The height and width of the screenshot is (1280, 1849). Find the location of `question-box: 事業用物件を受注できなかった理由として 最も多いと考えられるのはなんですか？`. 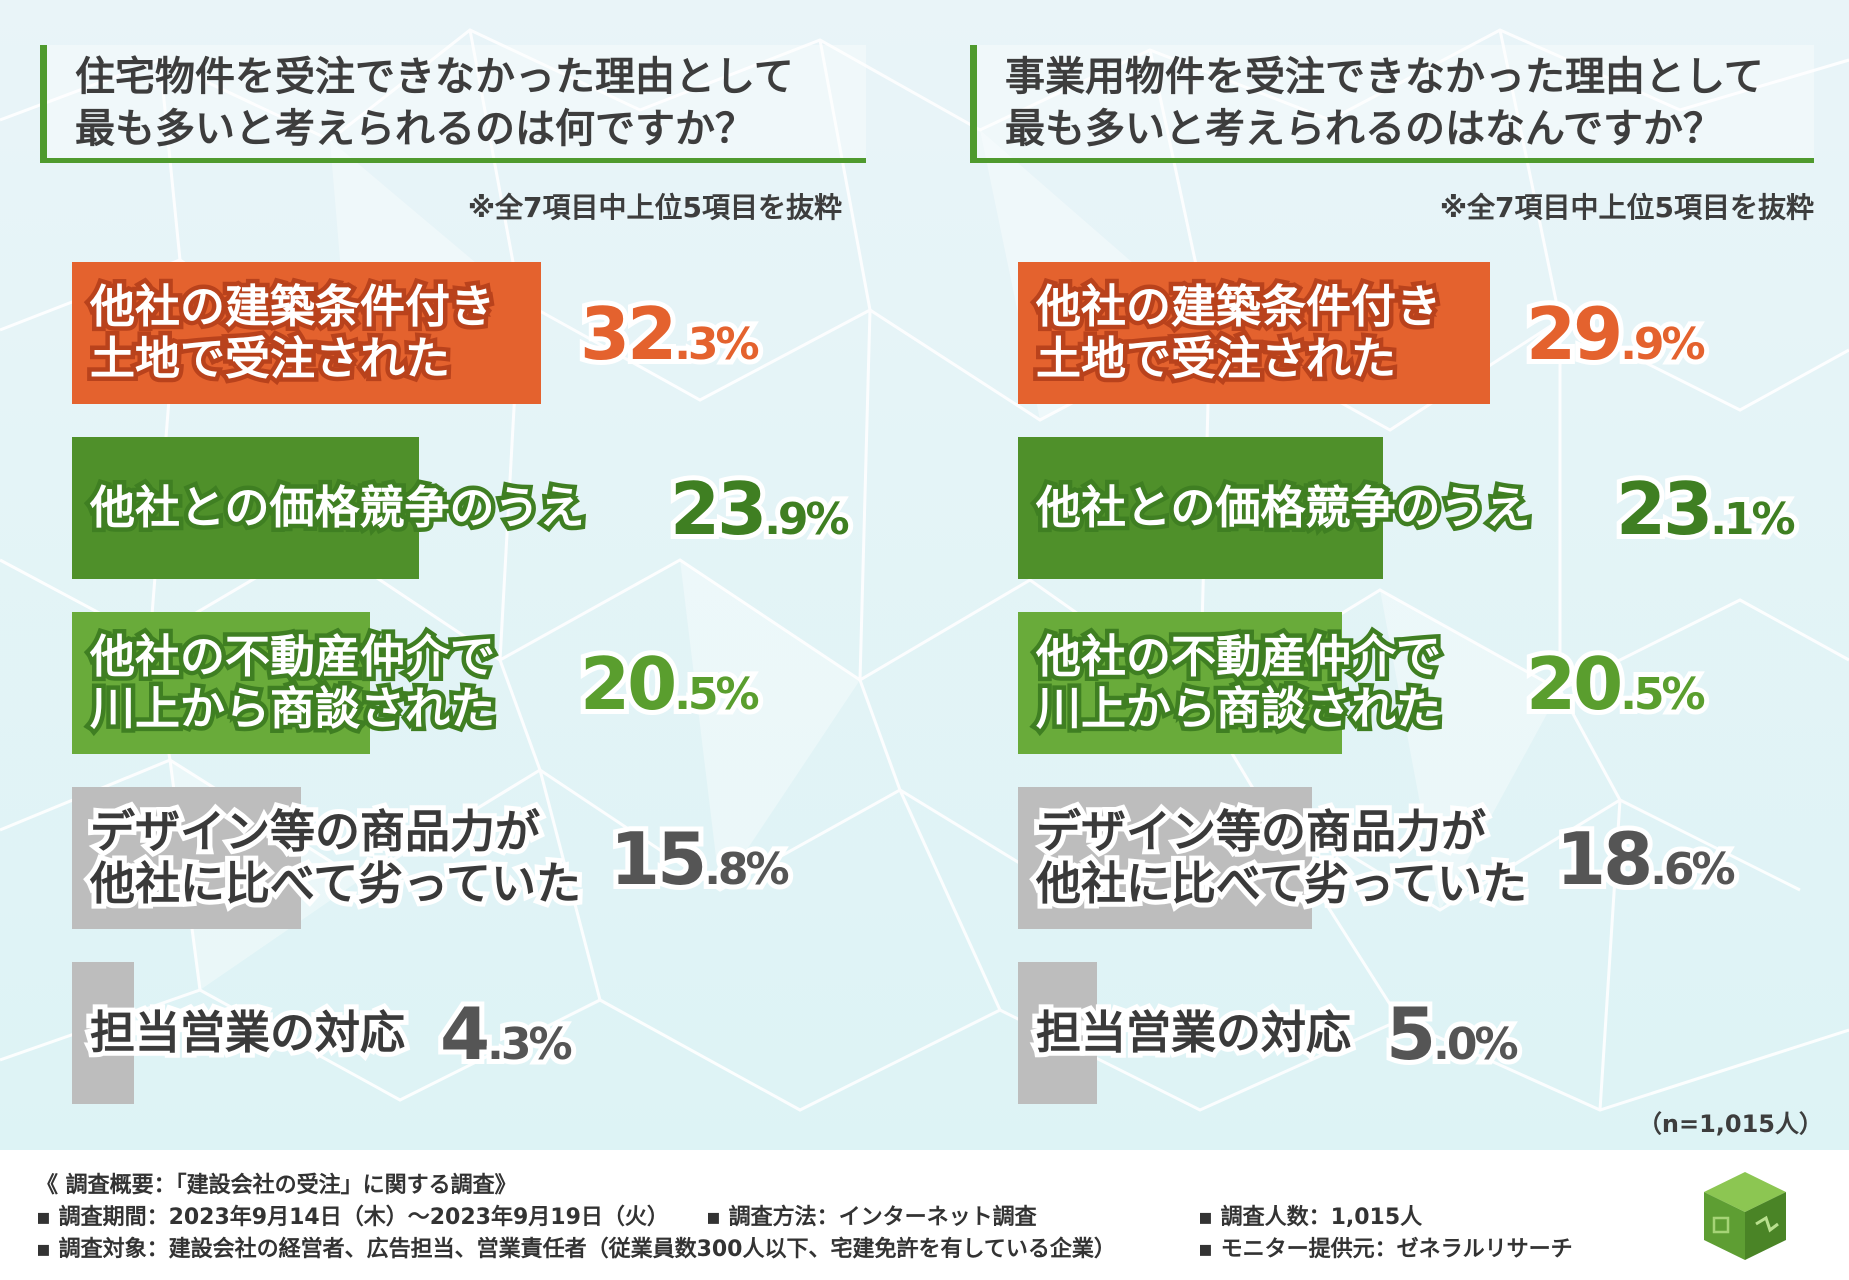

question-box: 事業用物件を受注できなかった理由として 最も多いと考えられるのはなんですか？ is located at coordinates (1392, 104).